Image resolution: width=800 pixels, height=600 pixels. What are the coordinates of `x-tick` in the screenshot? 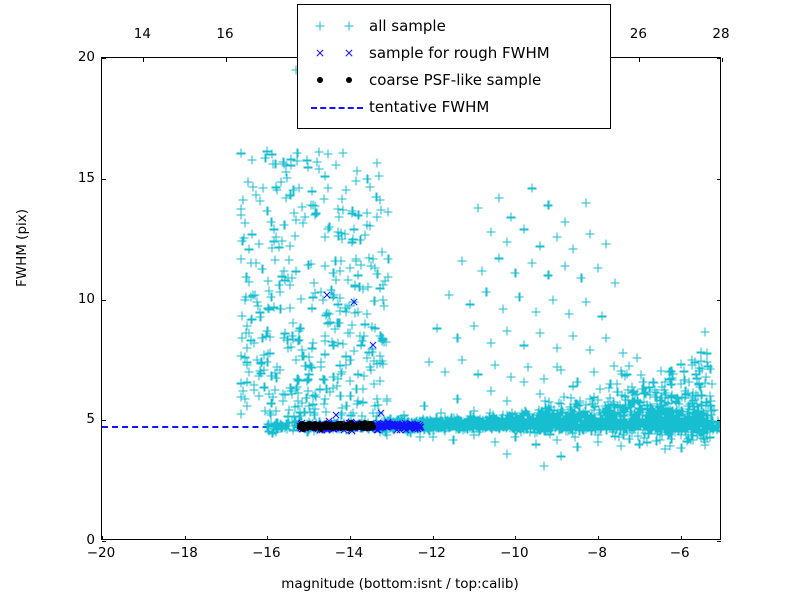 It's located at (185, 537).